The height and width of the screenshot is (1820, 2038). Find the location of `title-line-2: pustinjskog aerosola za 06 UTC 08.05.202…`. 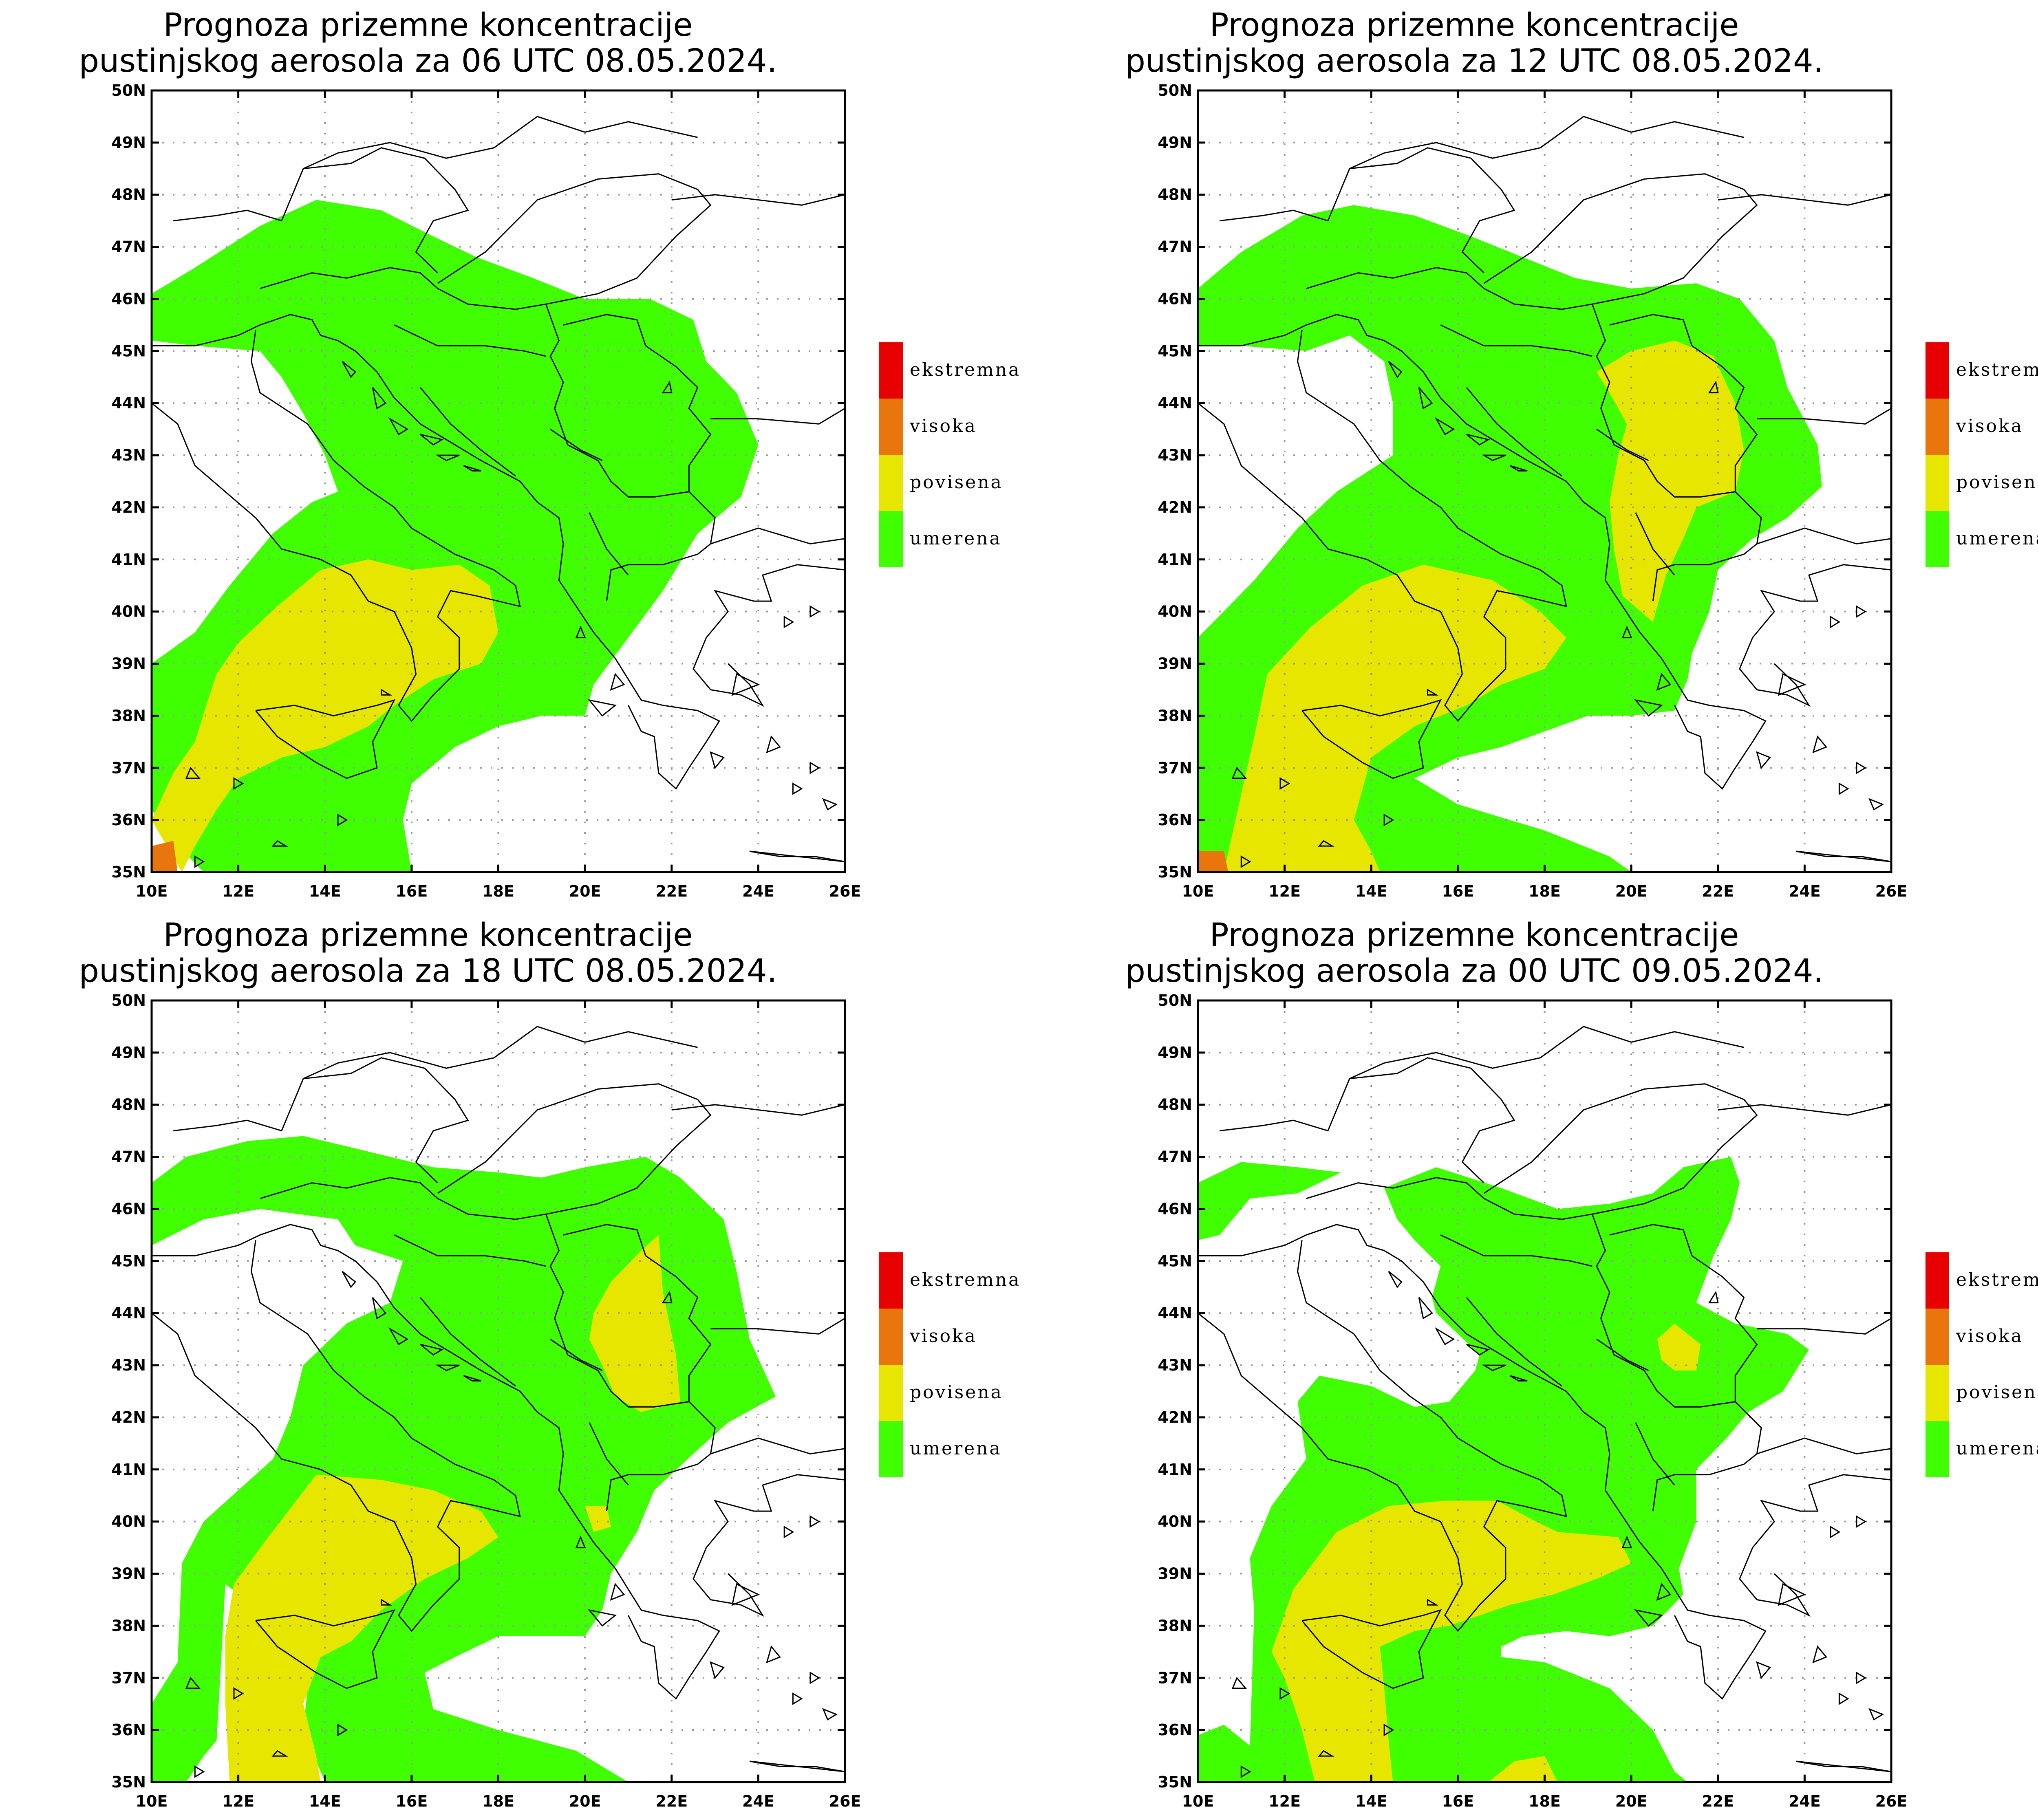

title-line-2: pustinjskog aerosola za 06 UTC 08.05.202… is located at coordinates (428, 61).